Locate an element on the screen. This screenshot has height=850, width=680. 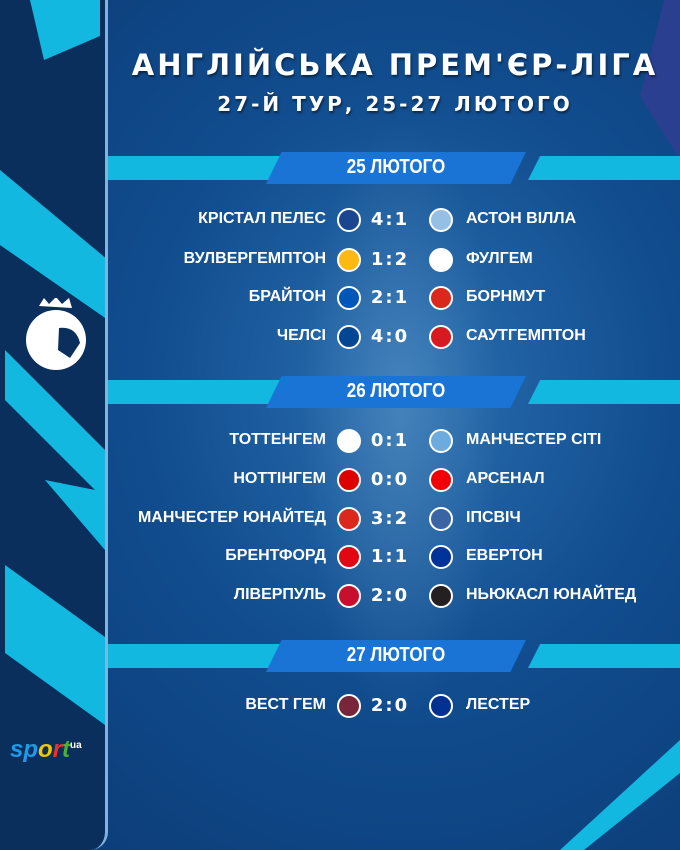
match-row: МАНЧЕСТЕР ЮНАЙТЕД 3:2 ІПСВІЧ is located at coordinates (394, 519).